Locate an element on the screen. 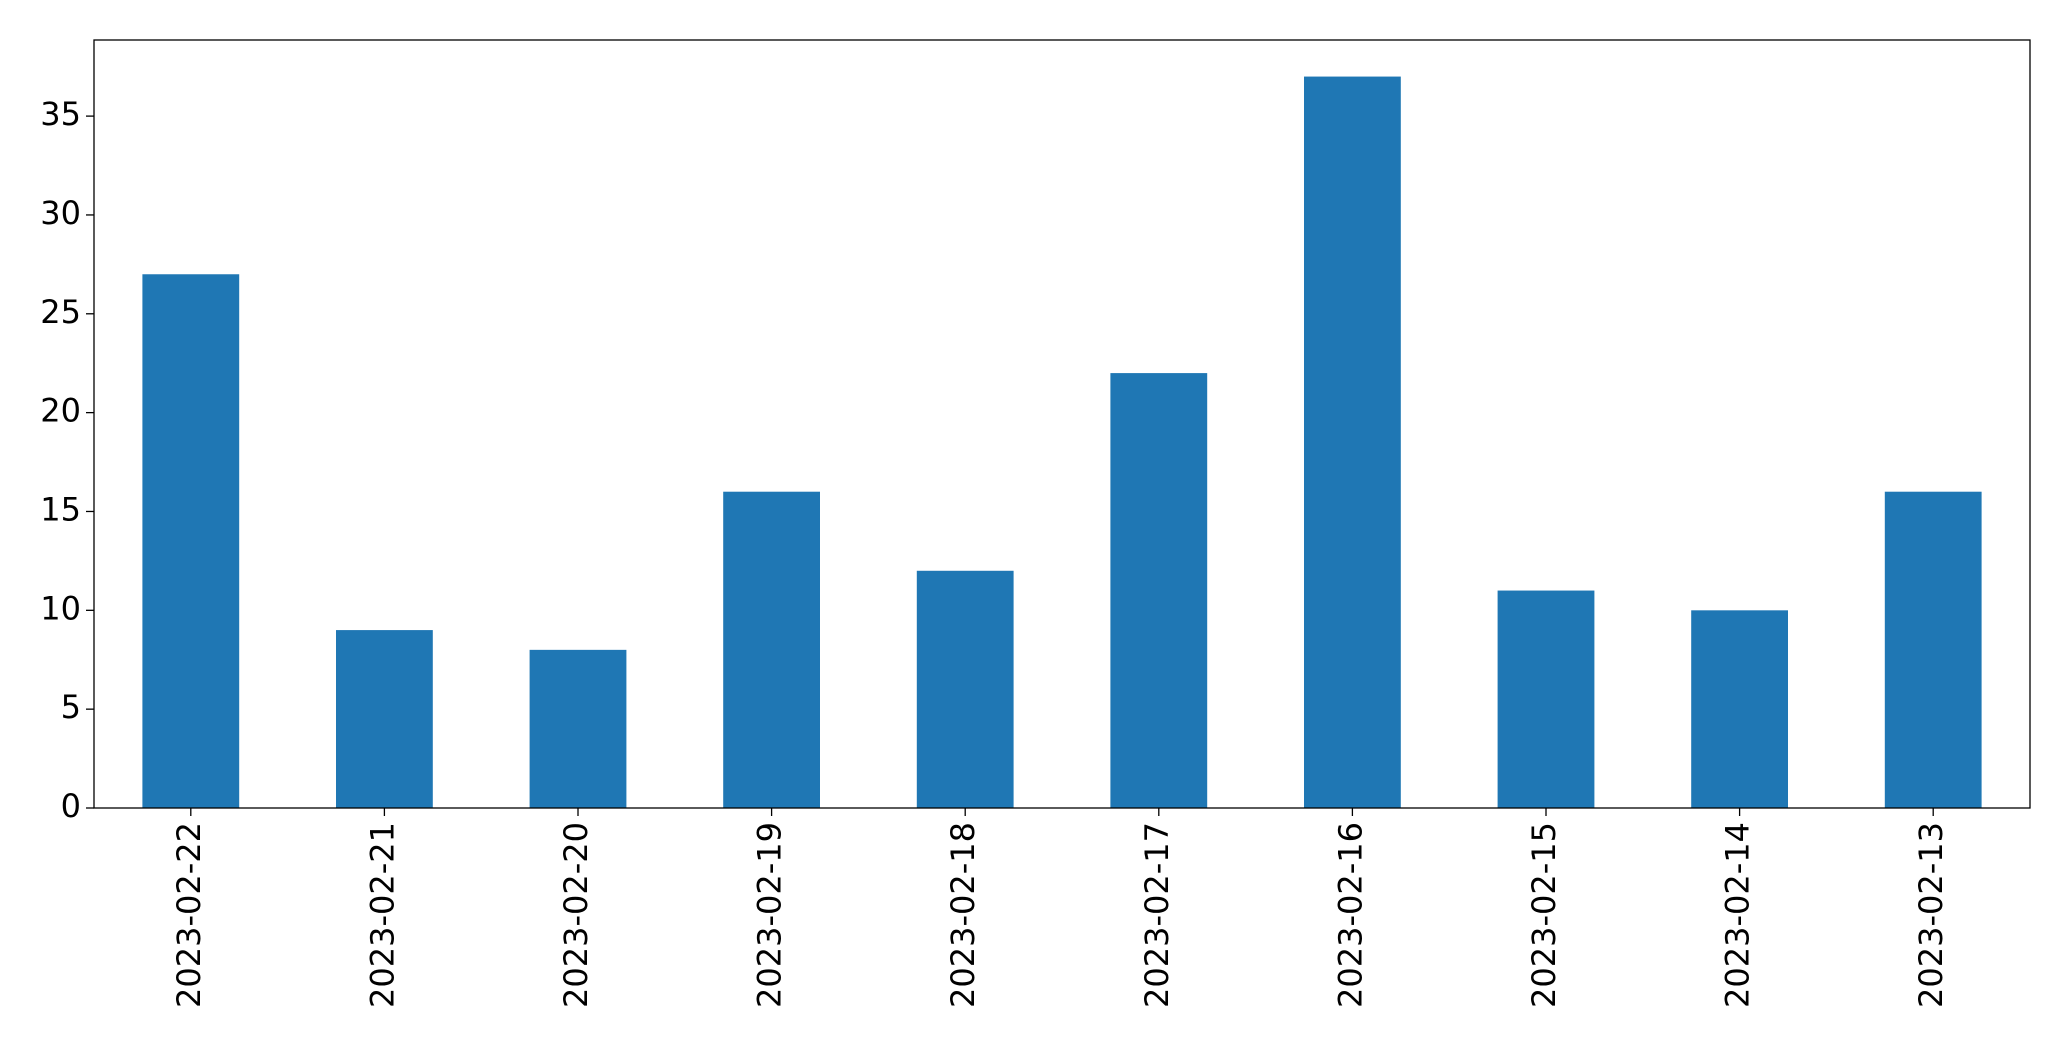  x-tick-label: 2023-02-20 is located at coordinates (576, 915).